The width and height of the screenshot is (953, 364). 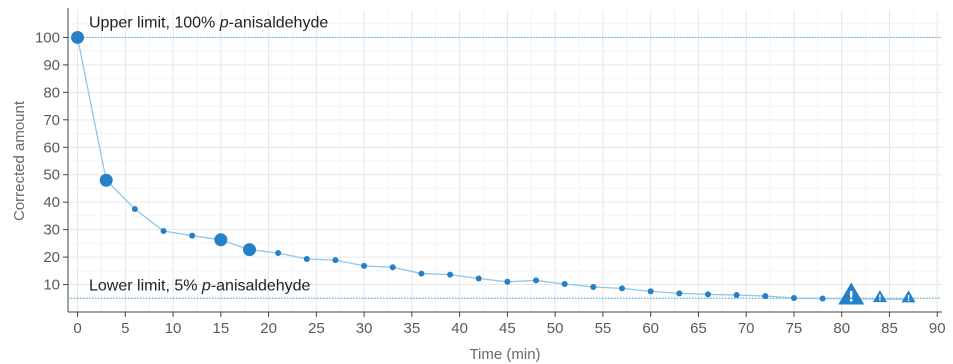 What do you see at coordinates (77, 328) in the screenshot?
I see `x-tick-label: 0` at bounding box center [77, 328].